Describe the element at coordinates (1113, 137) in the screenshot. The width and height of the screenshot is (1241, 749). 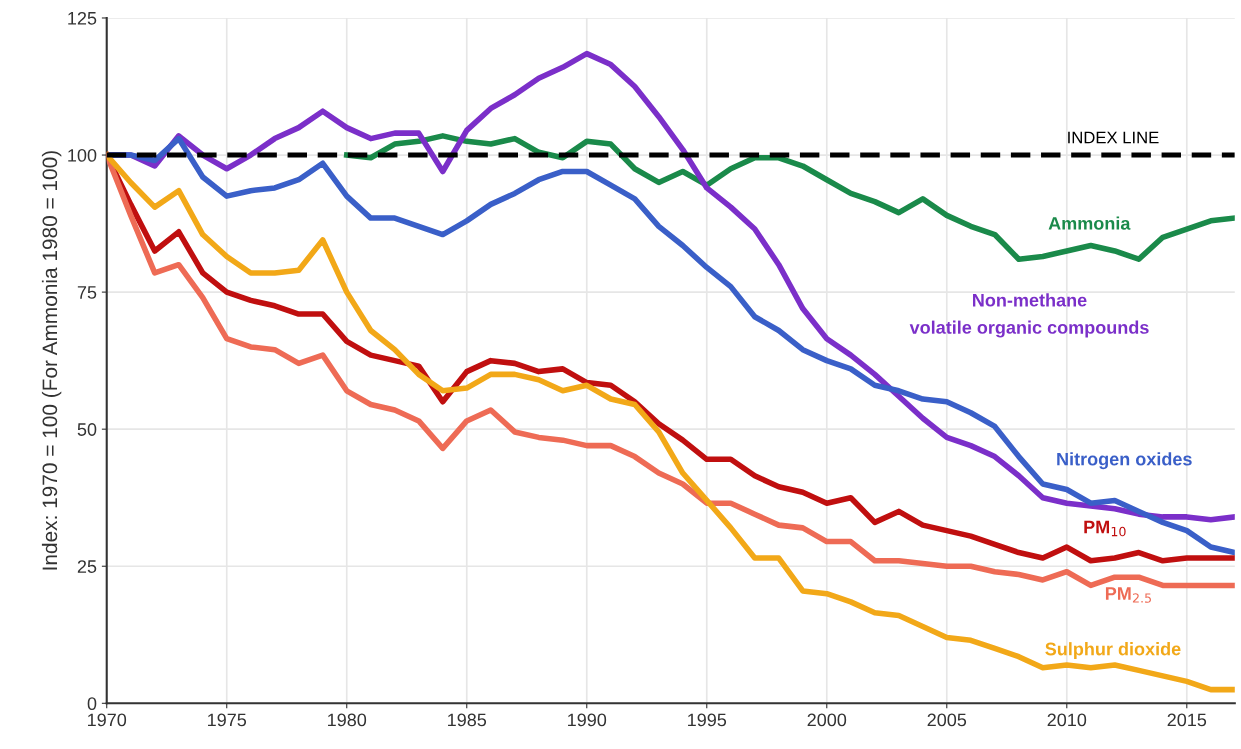
I see `ref-line-label: INDEX LINE` at that location.